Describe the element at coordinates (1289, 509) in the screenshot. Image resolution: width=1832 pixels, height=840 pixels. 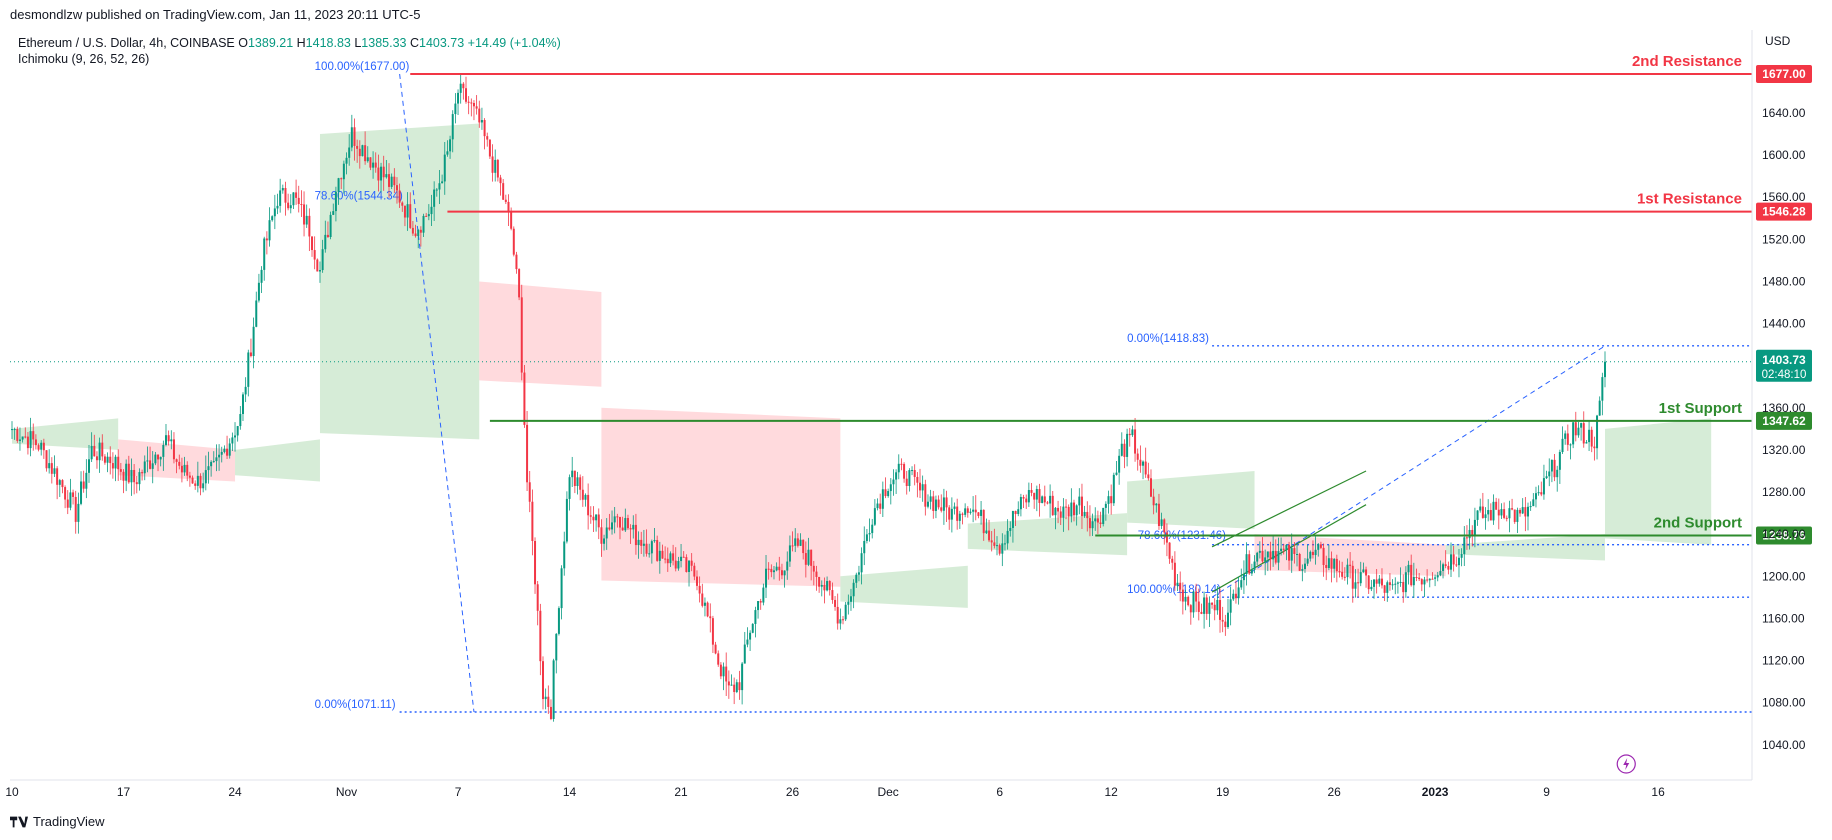
I see `channel-line-upper` at that location.